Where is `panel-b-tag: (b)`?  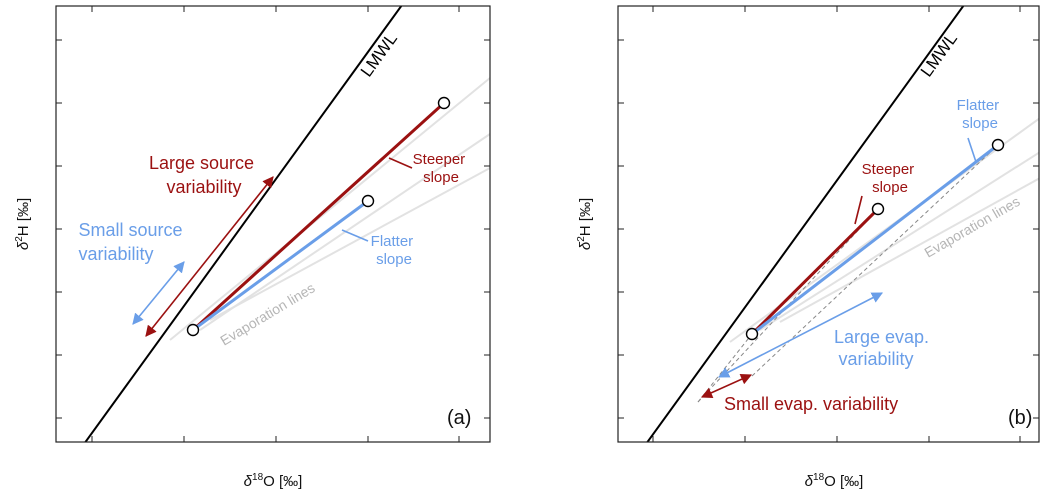
panel-b-tag: (b) is located at coordinates (1020, 418).